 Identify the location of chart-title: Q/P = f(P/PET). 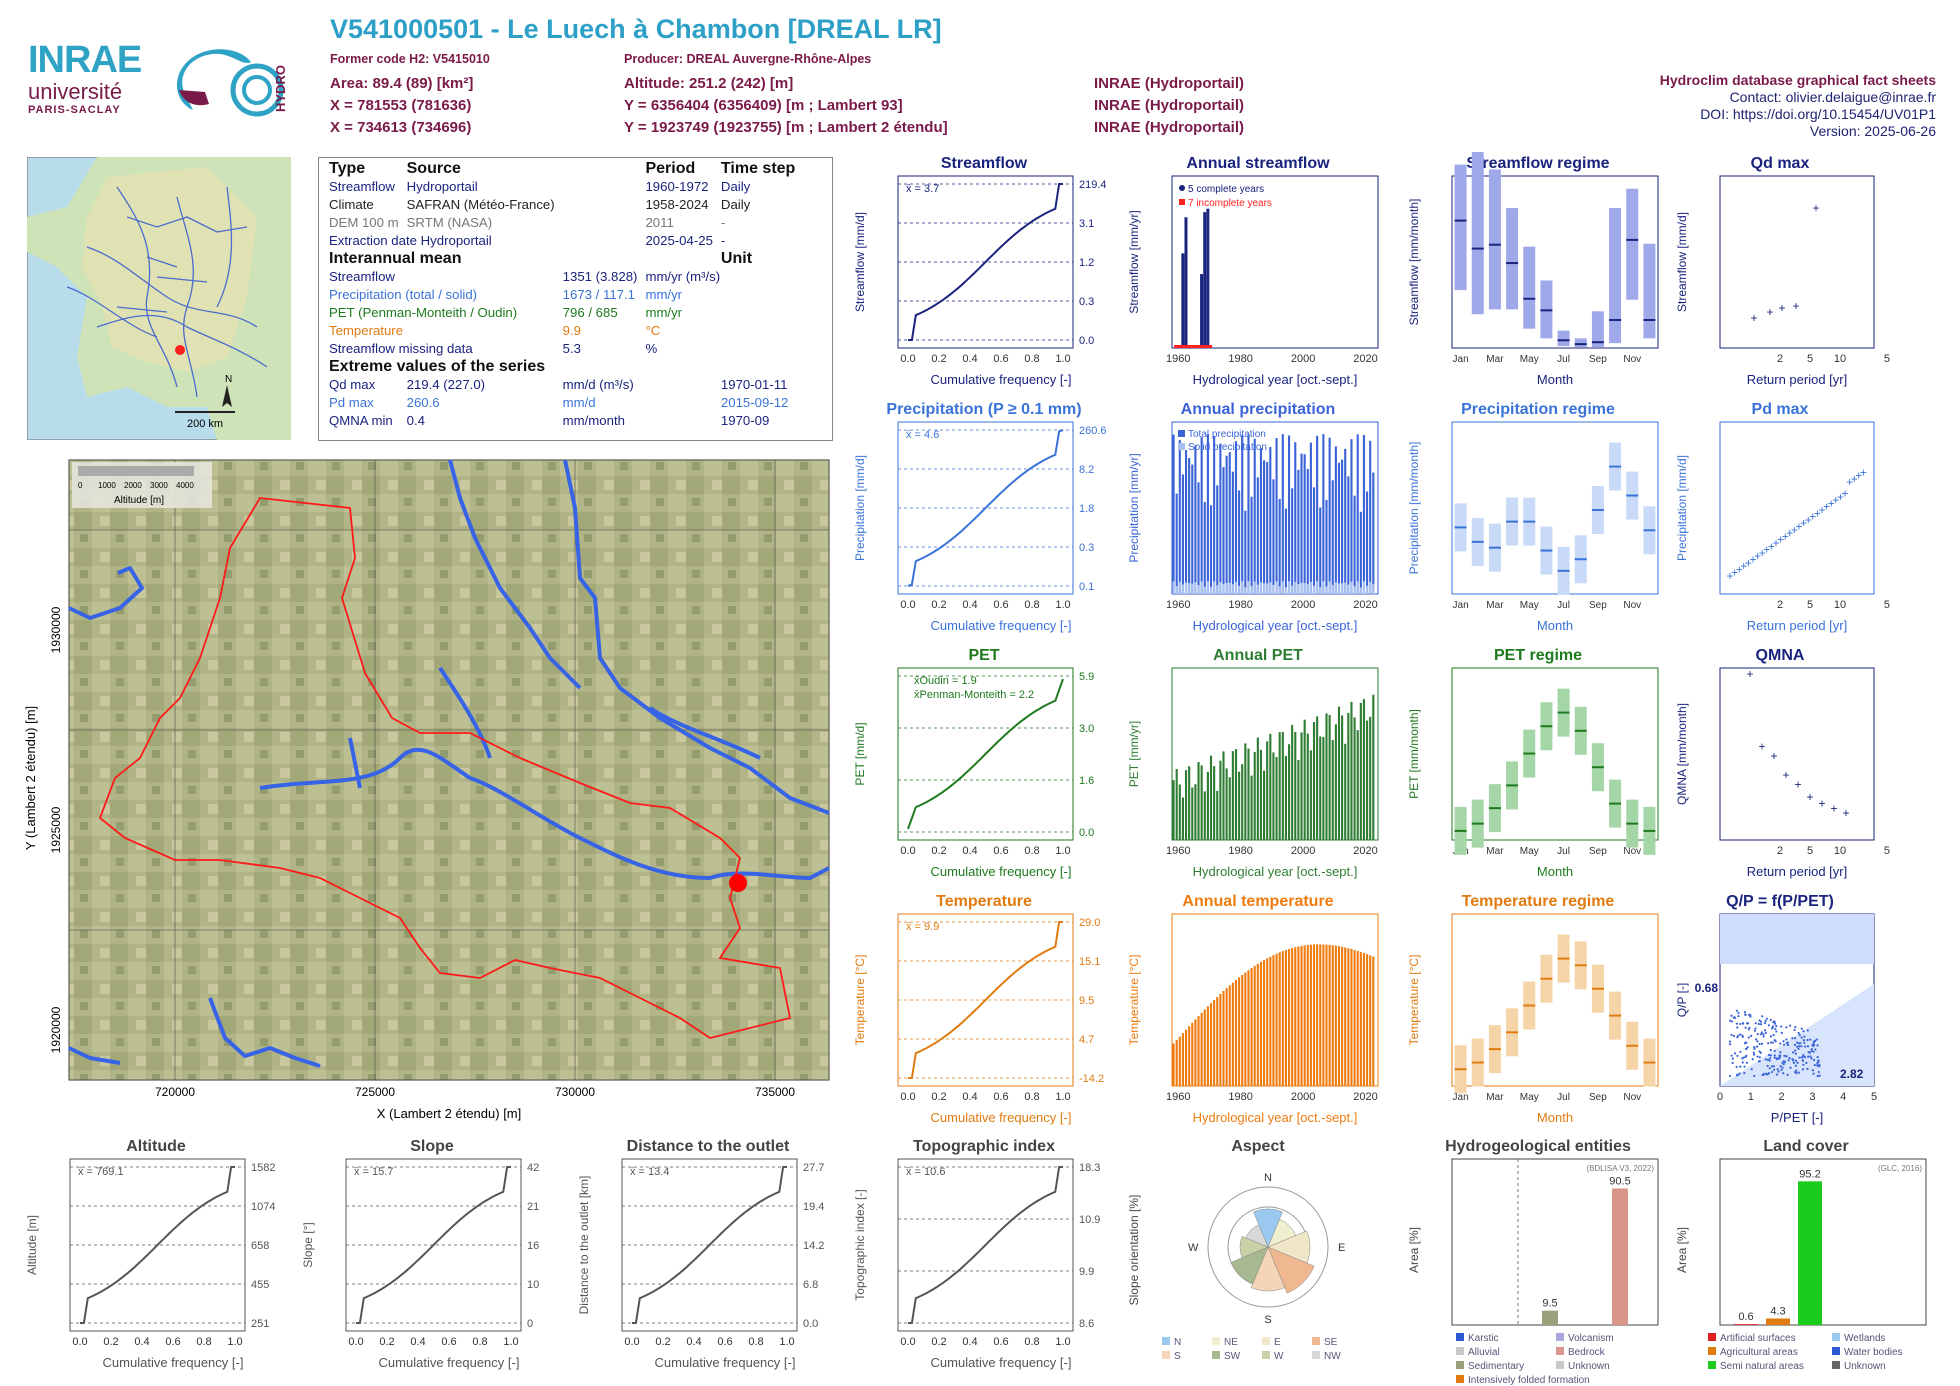
(1780, 901).